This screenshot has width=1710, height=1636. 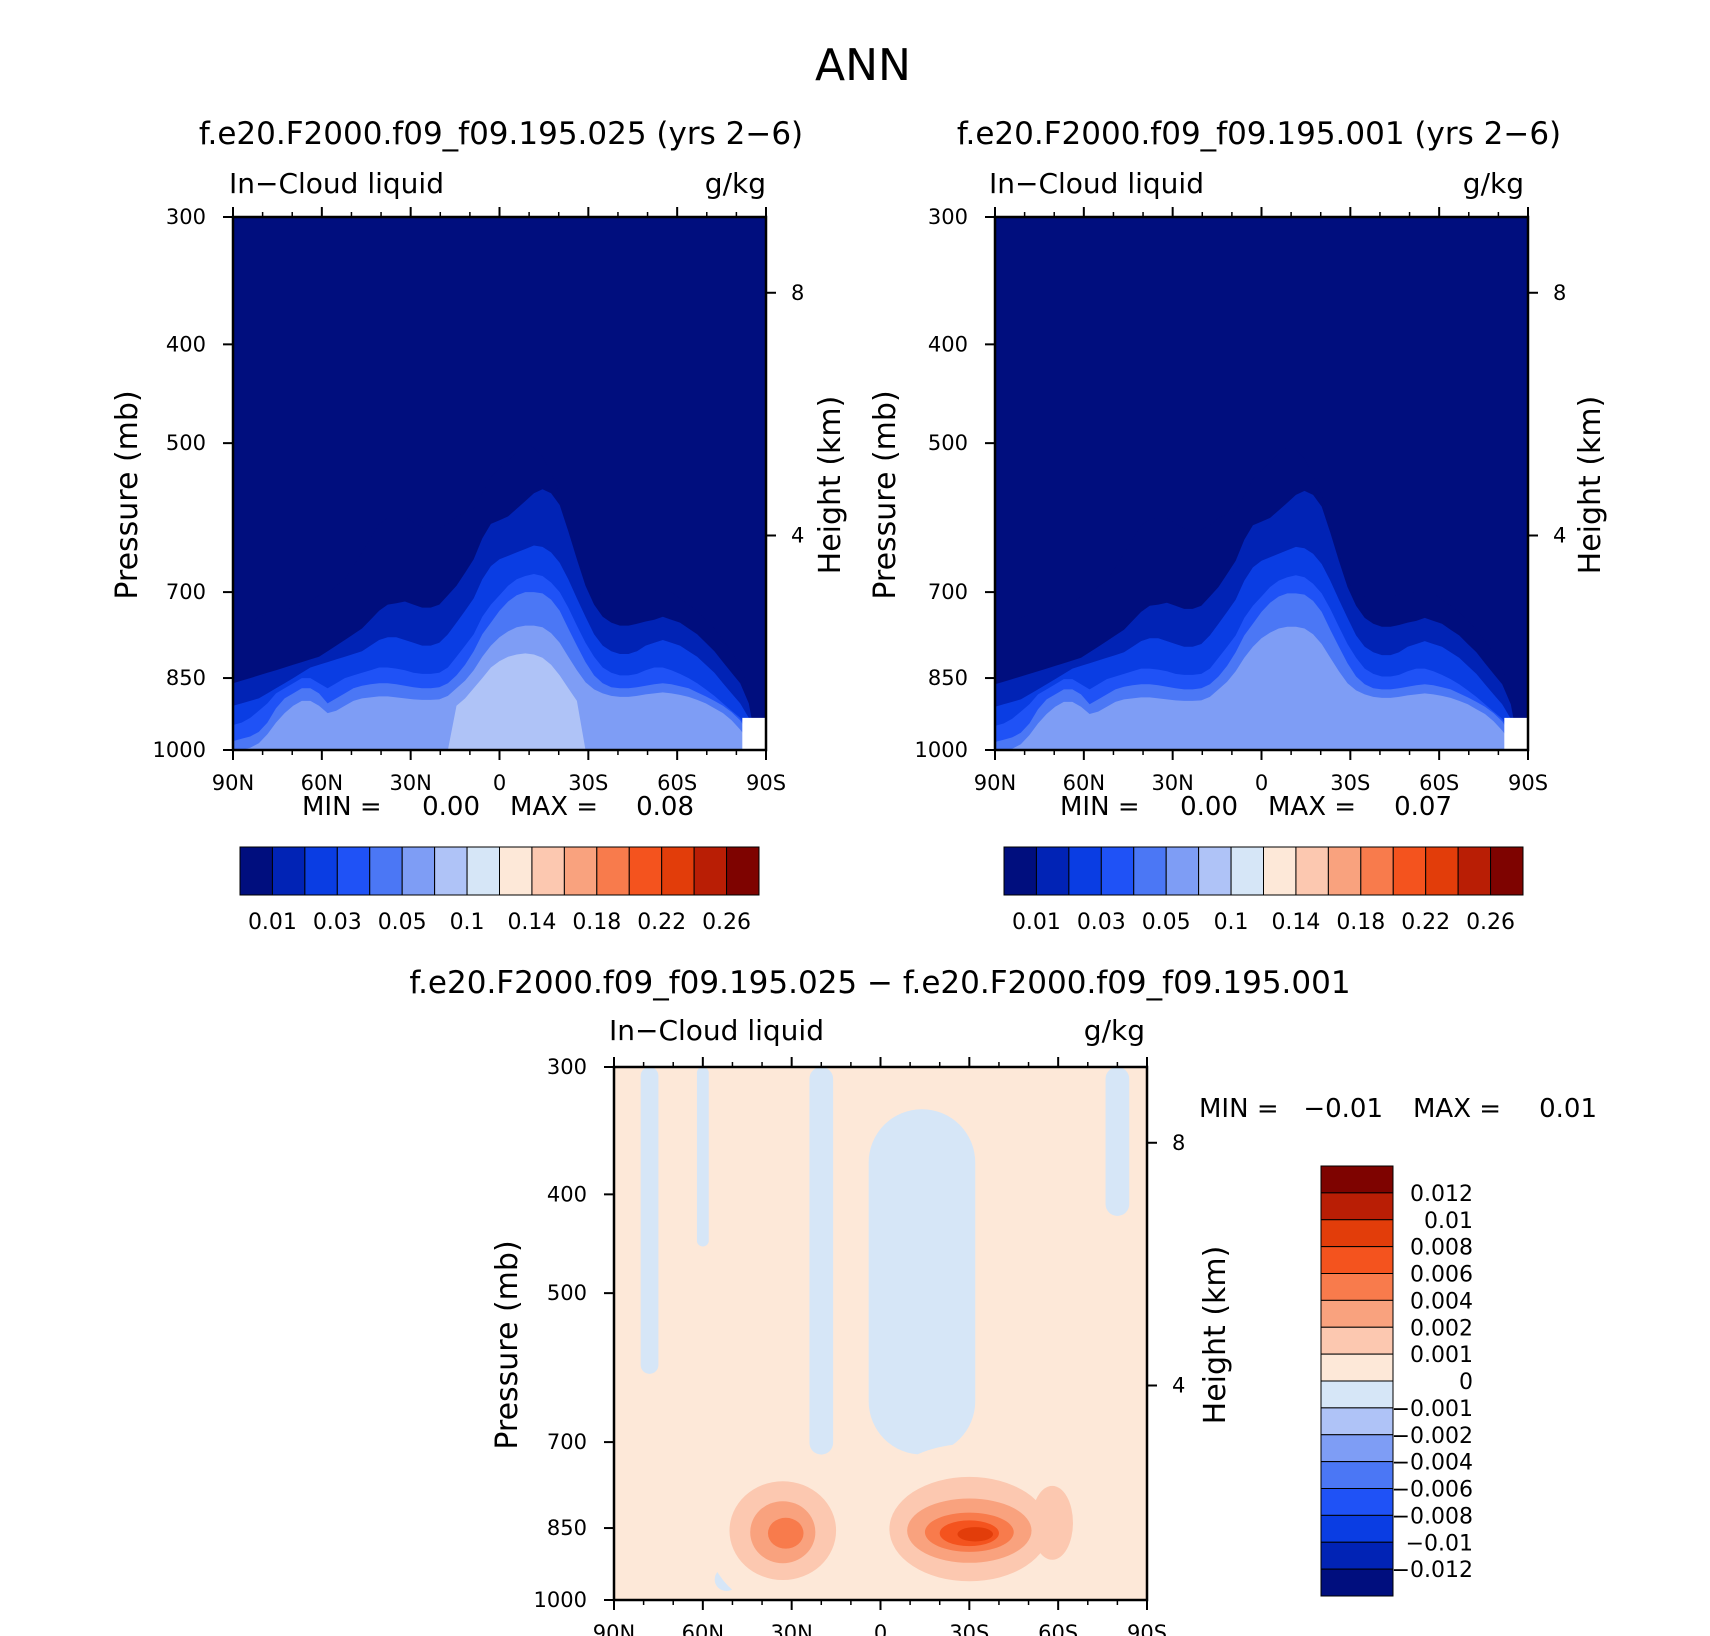 What do you see at coordinates (1568, 1109) in the screenshot?
I see `max-value: 0.01` at bounding box center [1568, 1109].